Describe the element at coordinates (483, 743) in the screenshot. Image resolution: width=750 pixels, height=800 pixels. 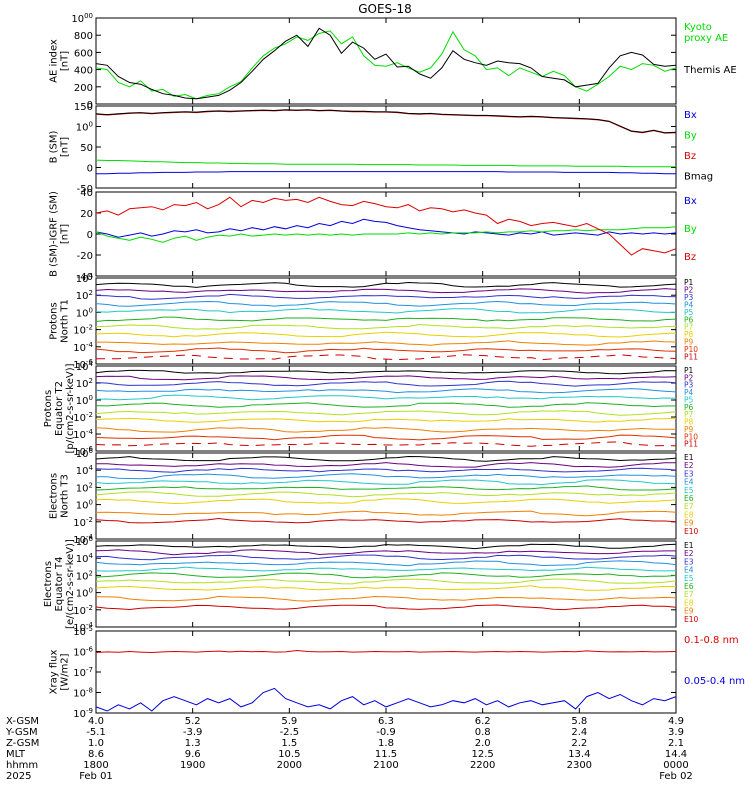
I see `footer-z-value: 2.0` at that location.